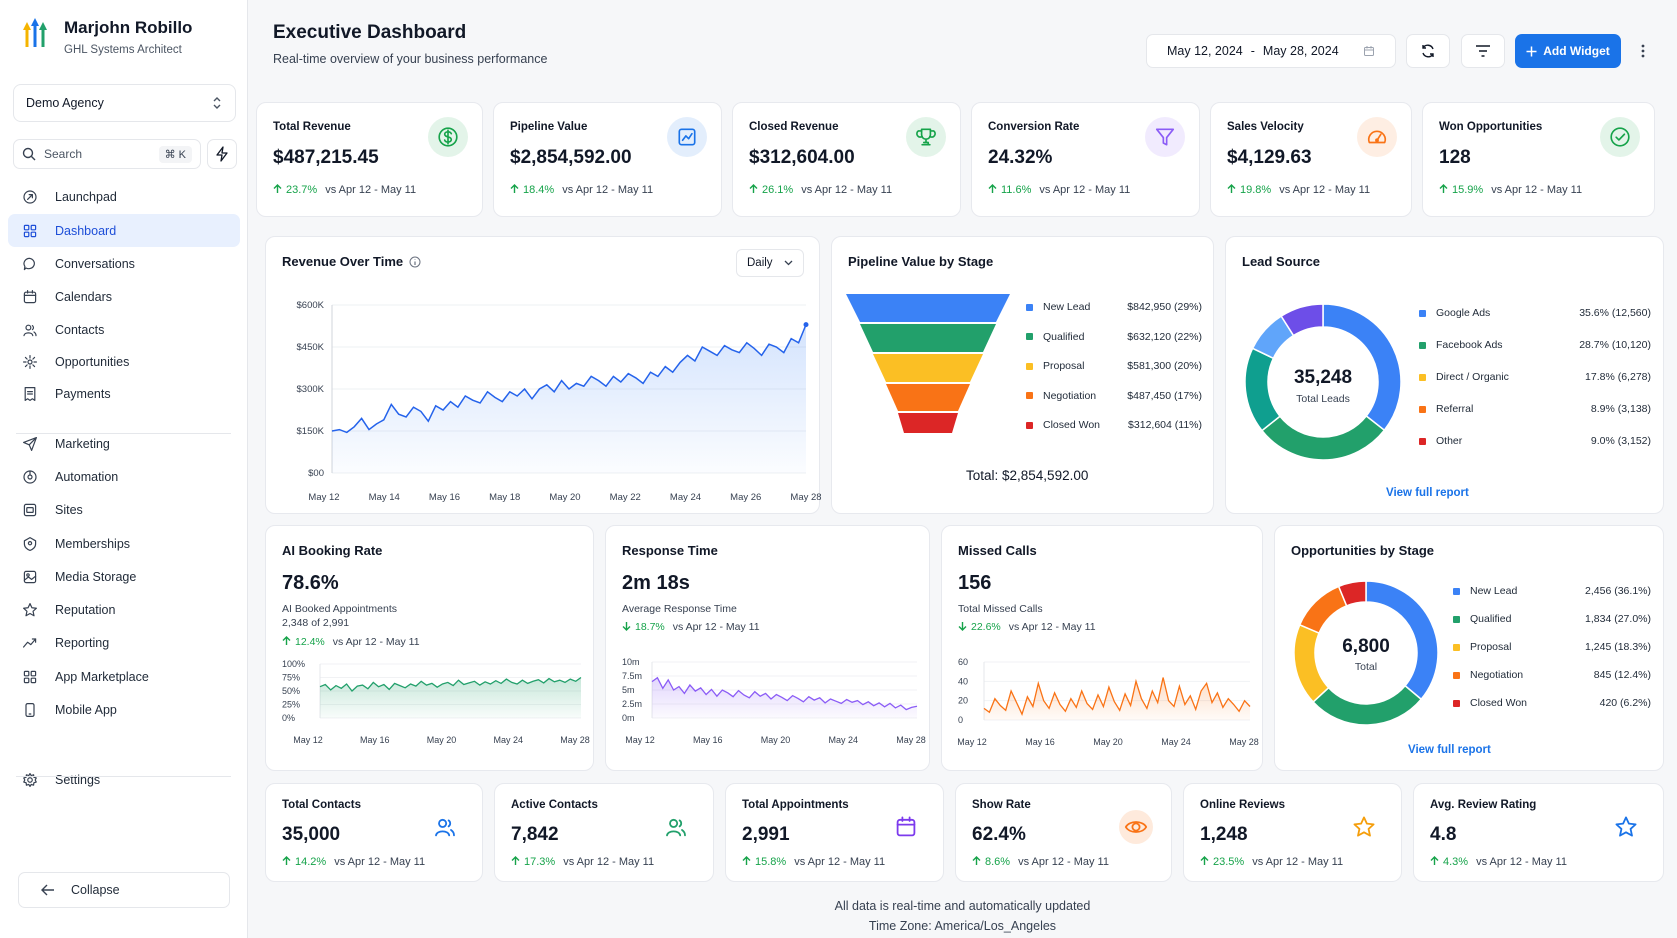 This screenshot has height=938, width=1677. I want to click on x-tick-label: May 28, so click(805, 497).